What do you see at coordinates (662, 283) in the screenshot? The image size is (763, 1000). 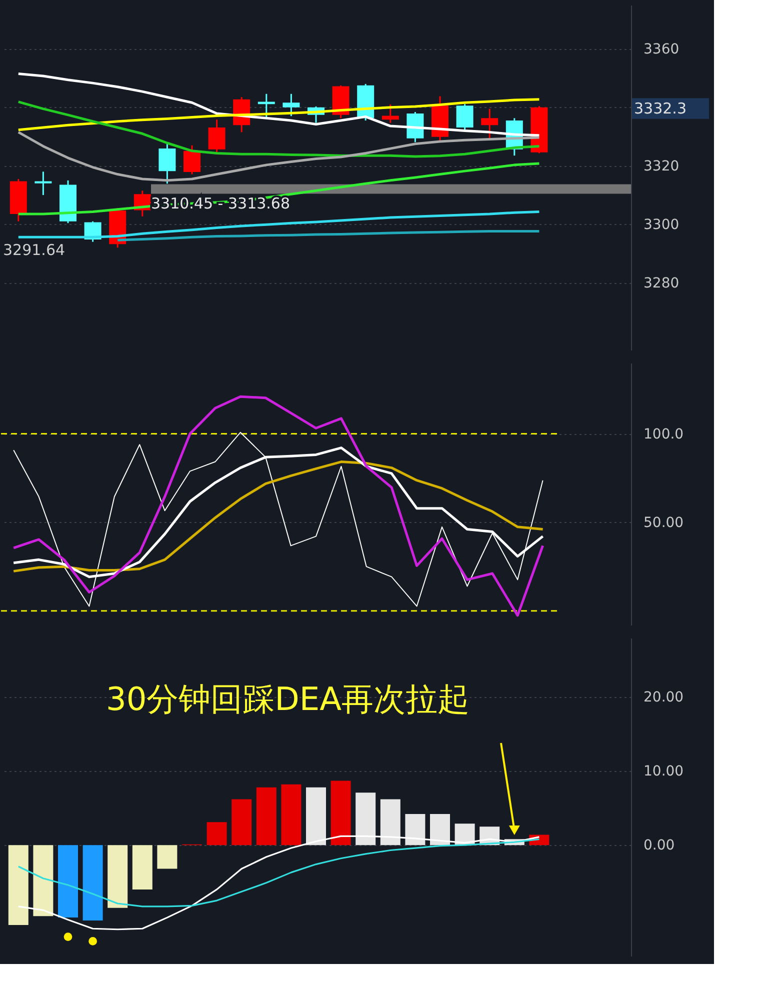 I see `y-tick-label: 3280` at bounding box center [662, 283].